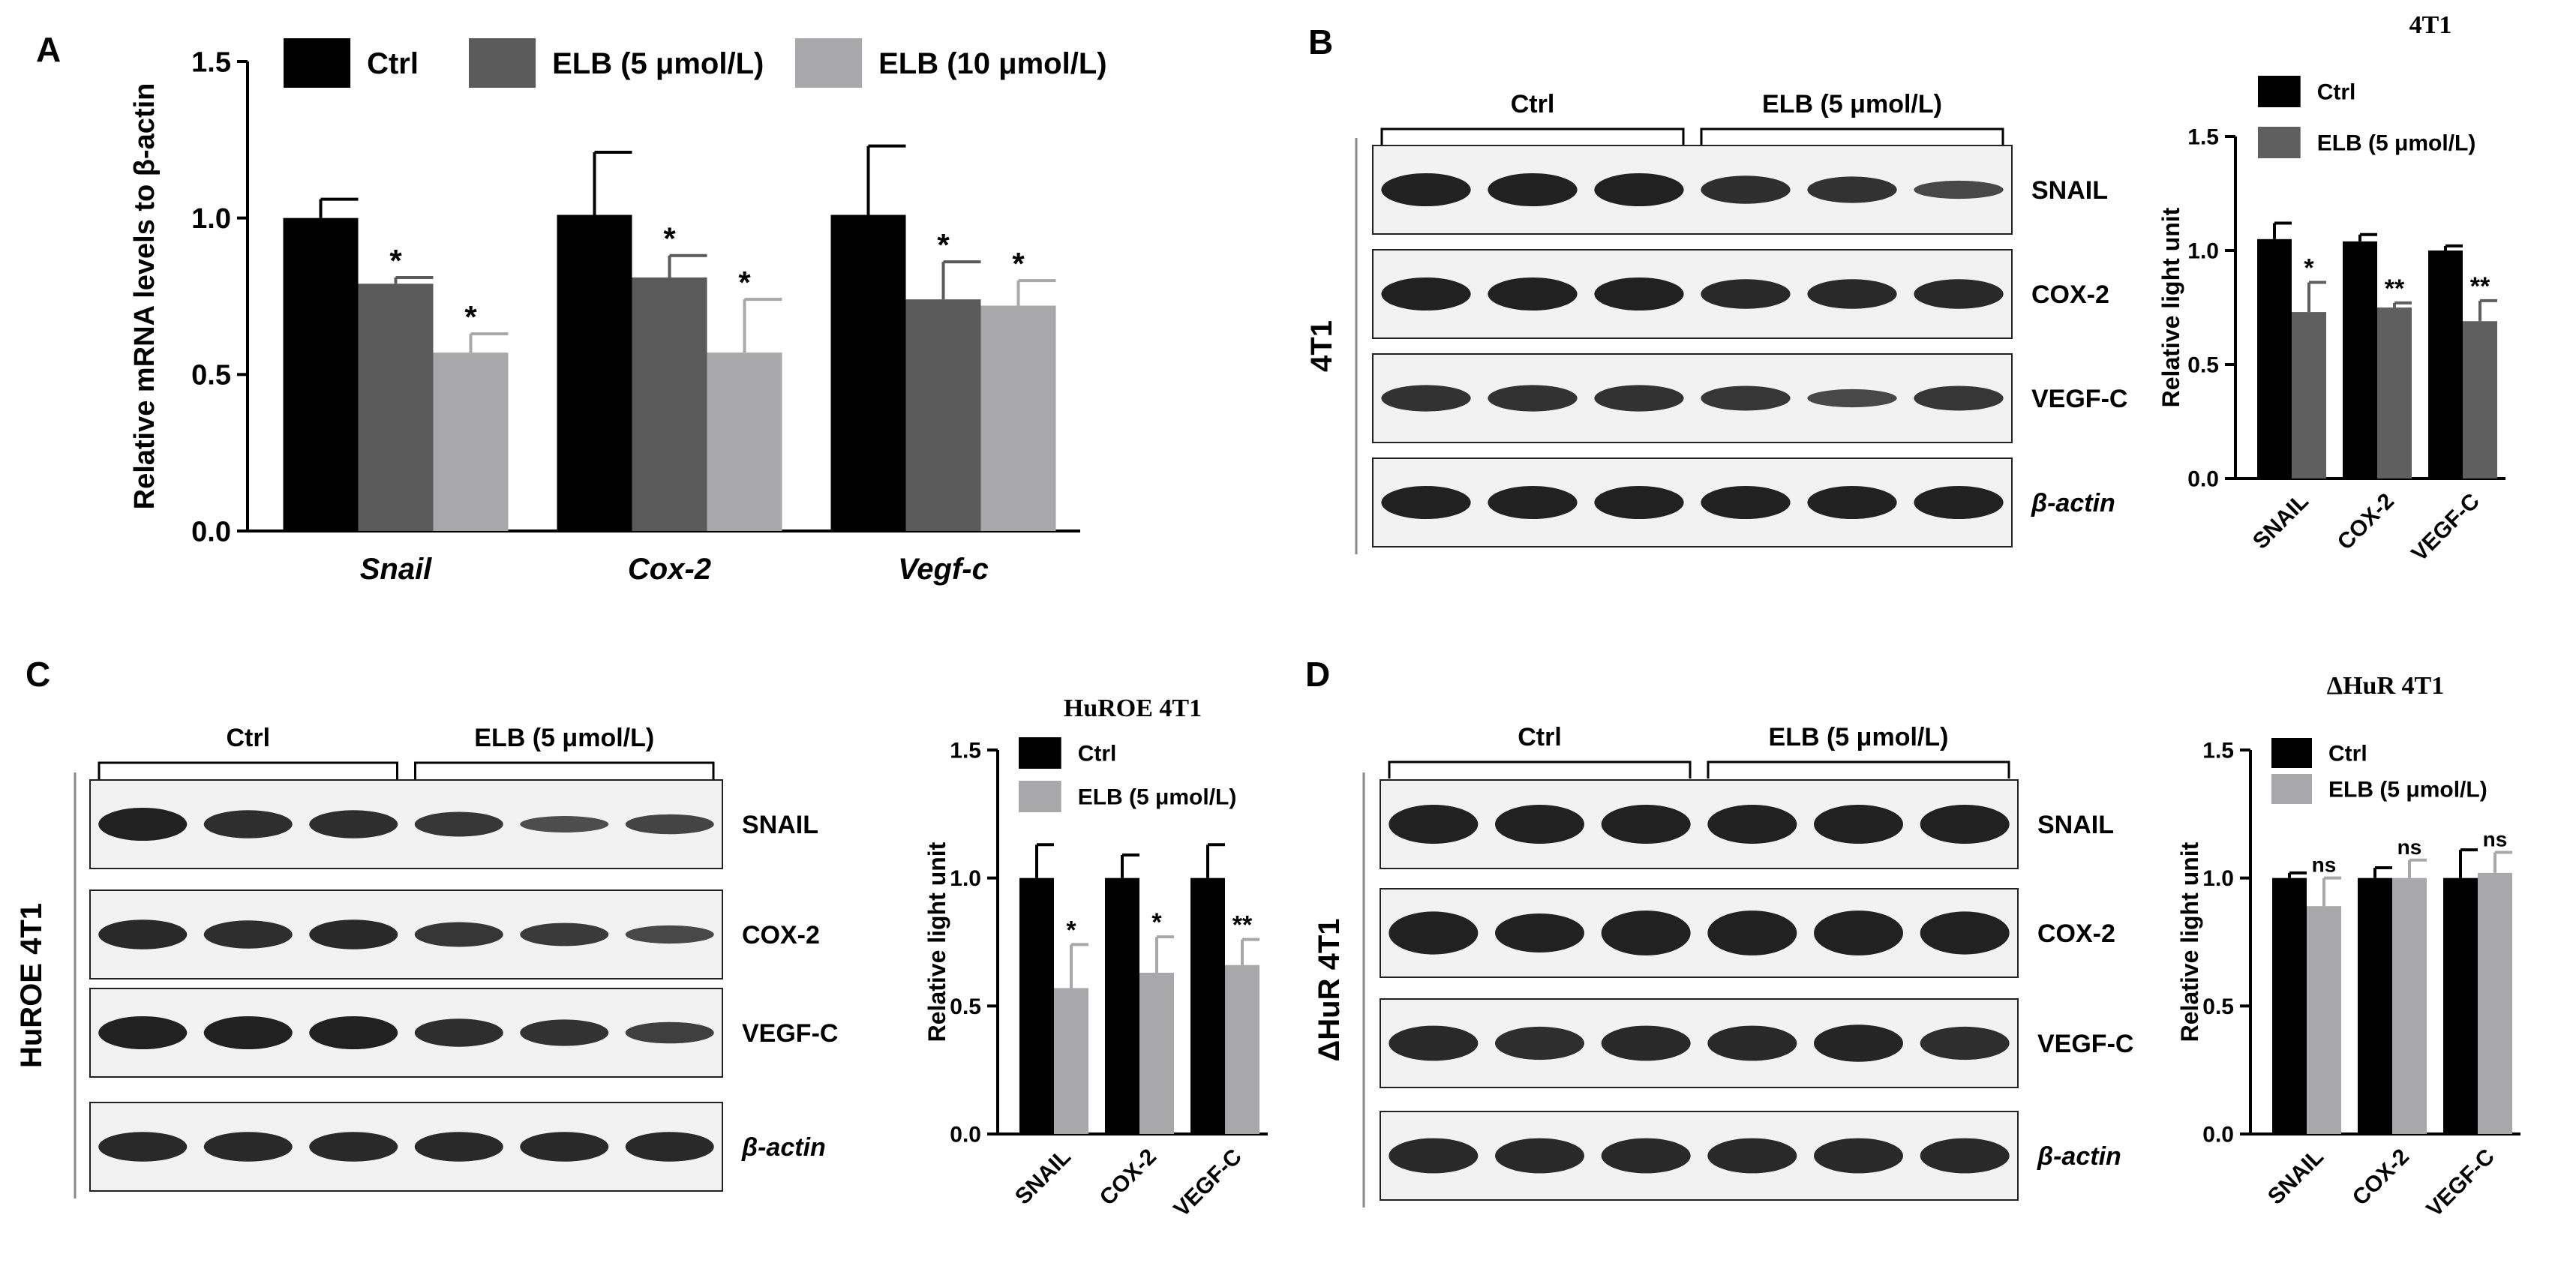 Image resolution: width=2576 pixels, height=1266 pixels. Describe the element at coordinates (2336, 92) in the screenshot. I see `legend-label: Ctrl` at that location.